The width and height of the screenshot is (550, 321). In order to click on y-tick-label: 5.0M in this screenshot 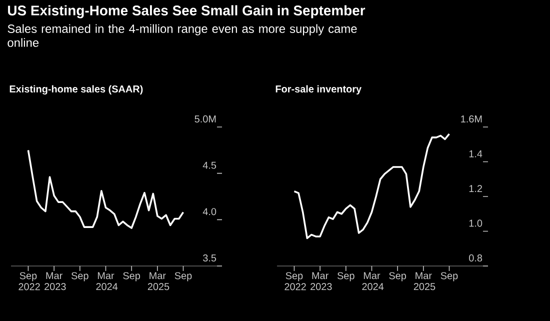, I will do `click(205, 118)`.